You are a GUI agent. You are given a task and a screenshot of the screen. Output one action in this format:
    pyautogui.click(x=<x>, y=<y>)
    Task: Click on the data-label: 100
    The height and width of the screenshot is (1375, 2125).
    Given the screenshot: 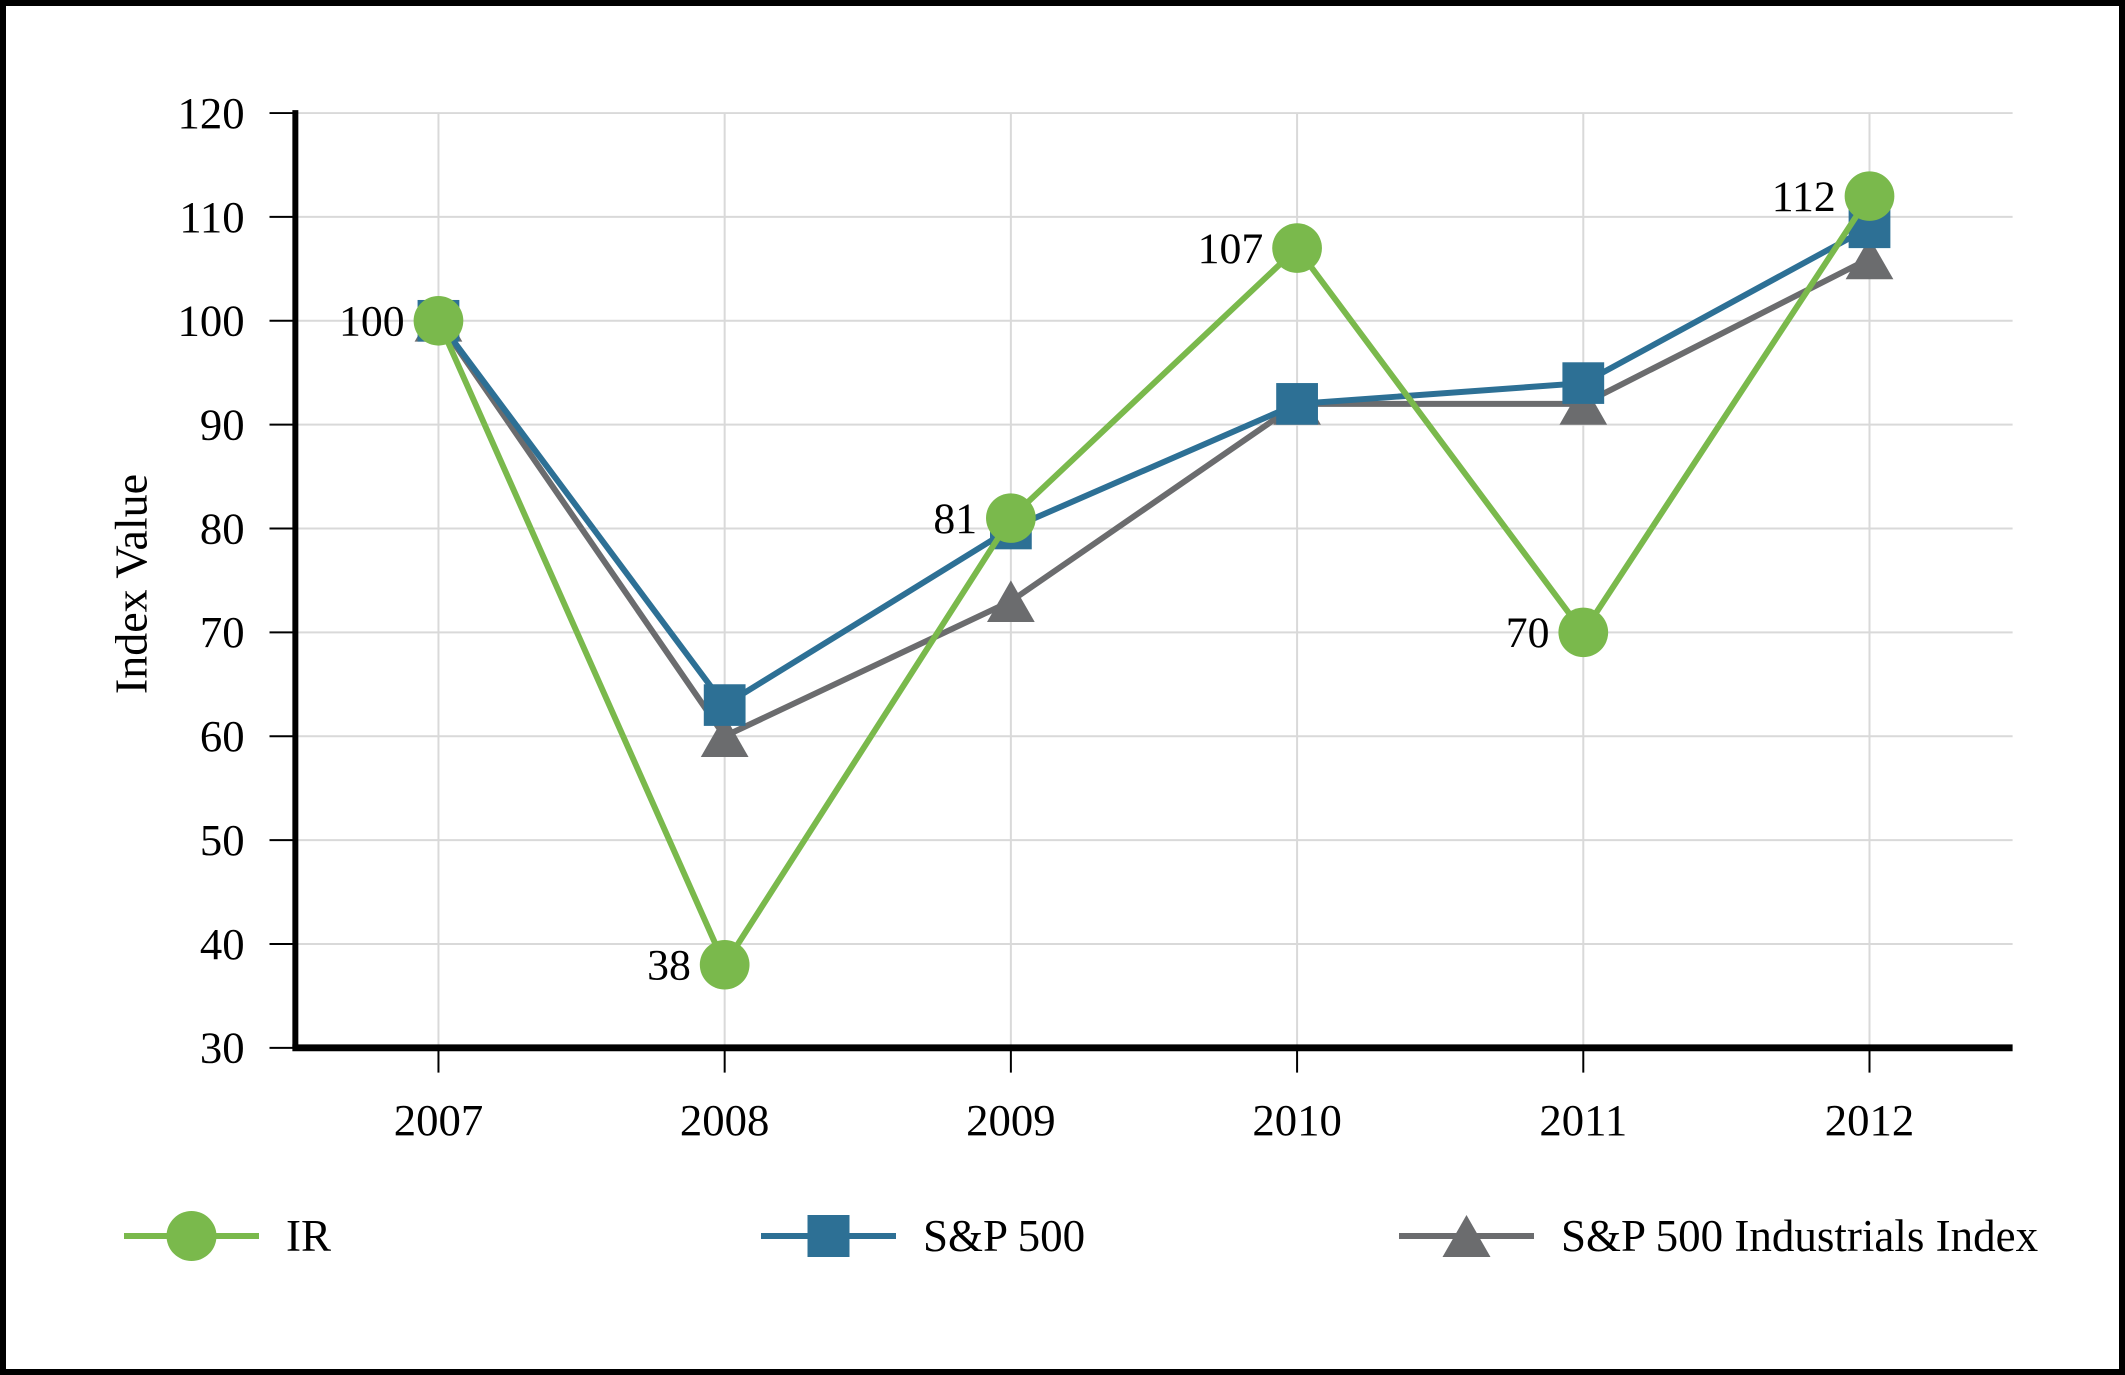 What is the action you would take?
    pyautogui.click(x=372, y=322)
    